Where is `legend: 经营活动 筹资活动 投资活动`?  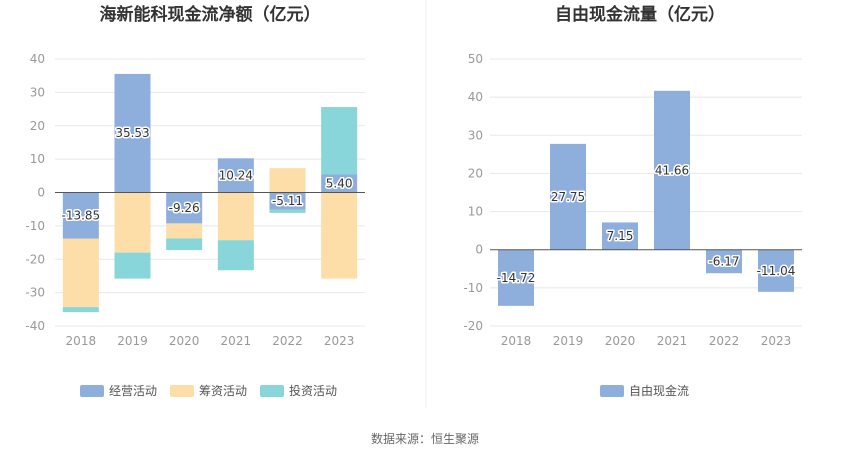 legend: 经营活动 筹资活动 投资活动 is located at coordinates (208, 390).